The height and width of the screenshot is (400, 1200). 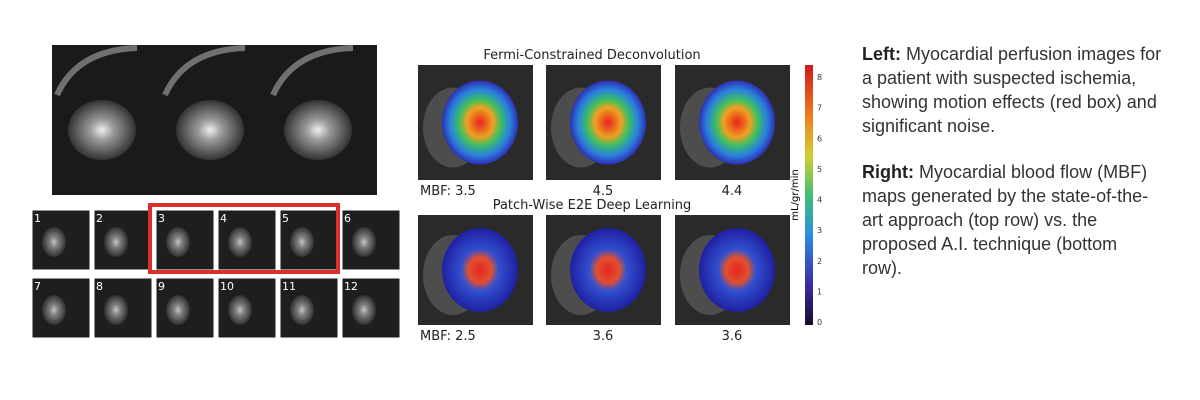 What do you see at coordinates (888, 172) in the screenshot?
I see `caption-heading: Right:` at bounding box center [888, 172].